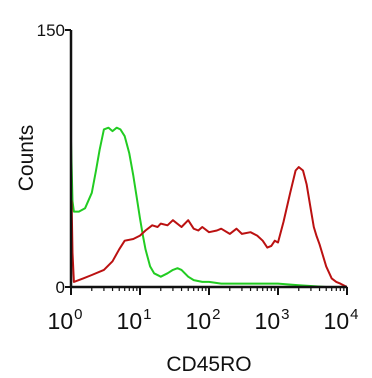 The width and height of the screenshot is (372, 378). I want to click on x-tick-label: 10⁰, so click(65, 320).